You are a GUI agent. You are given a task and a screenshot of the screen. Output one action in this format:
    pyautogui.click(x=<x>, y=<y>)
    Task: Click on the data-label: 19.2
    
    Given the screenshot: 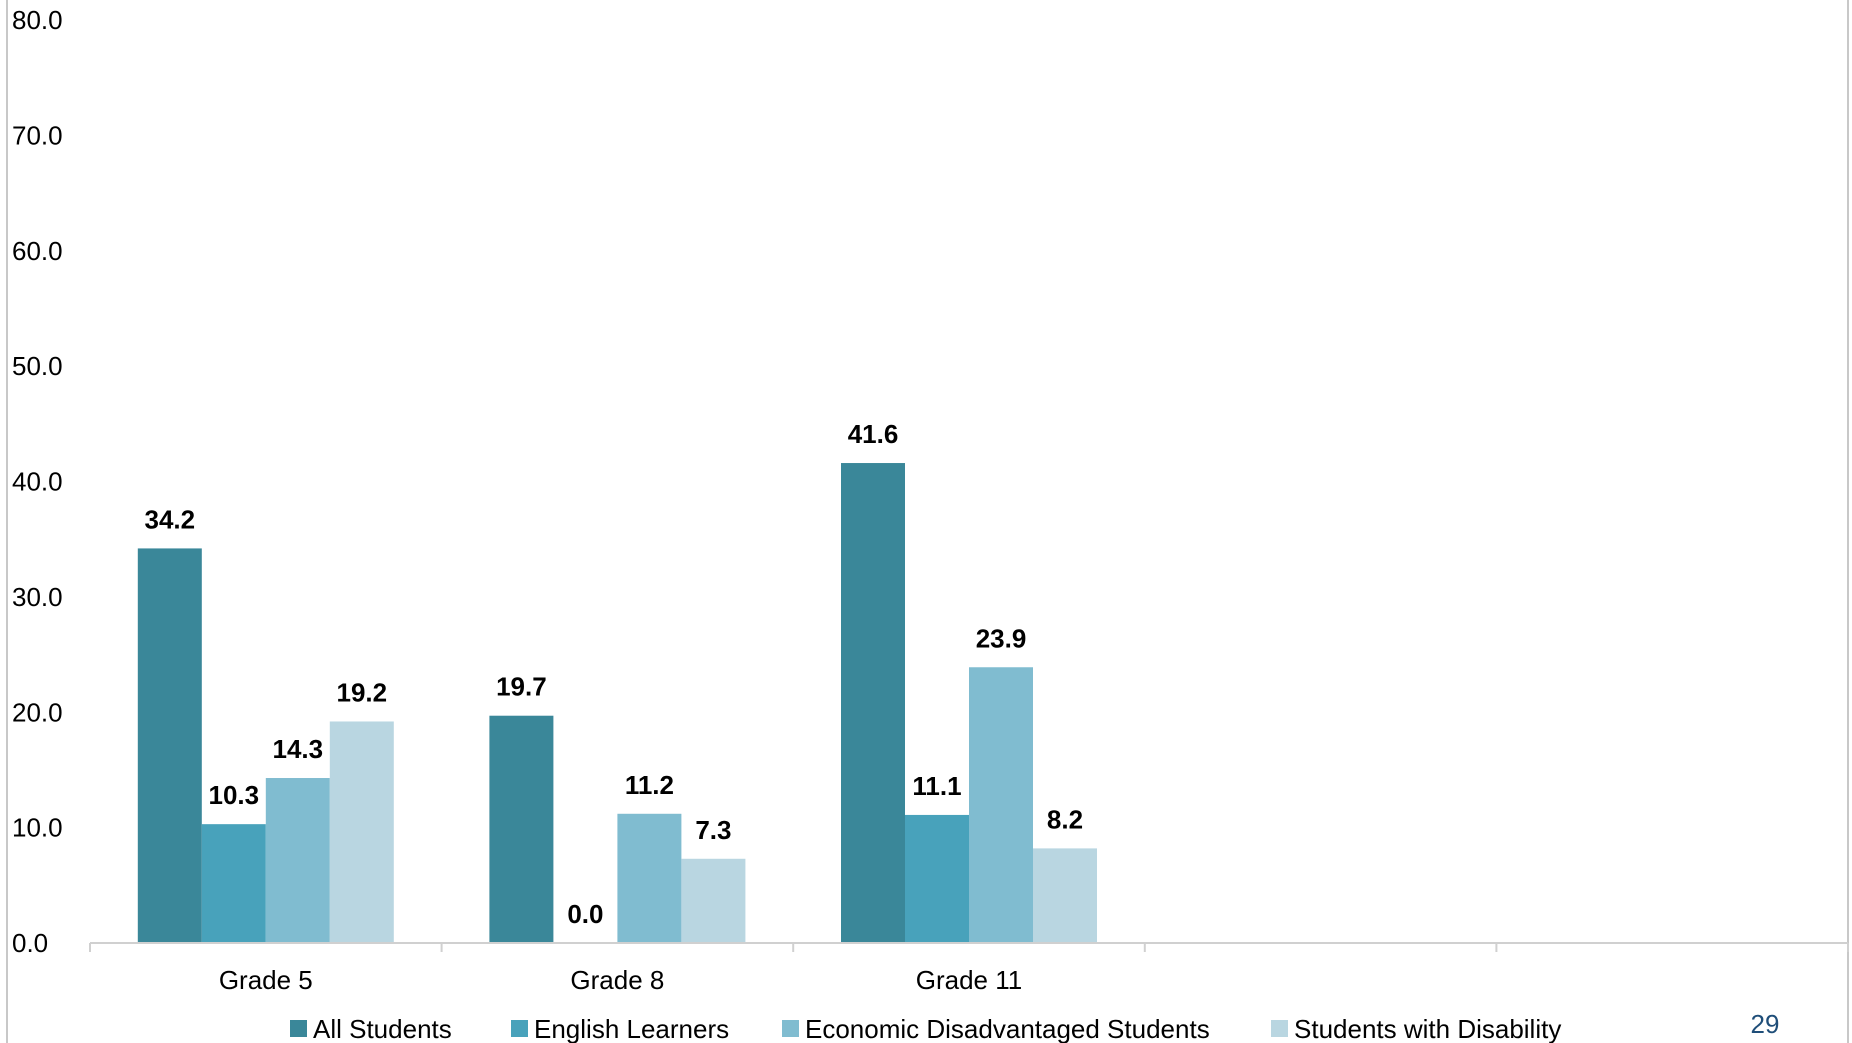 What is the action you would take?
    pyautogui.click(x=361, y=692)
    